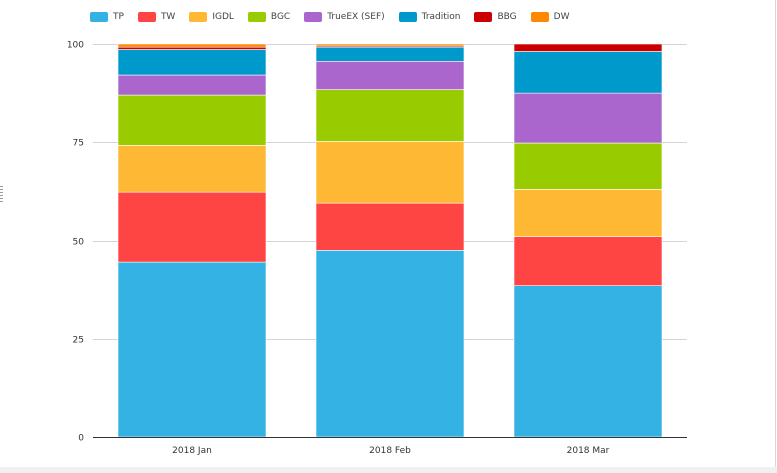  I want to click on legend-item: TP, so click(107, 17).